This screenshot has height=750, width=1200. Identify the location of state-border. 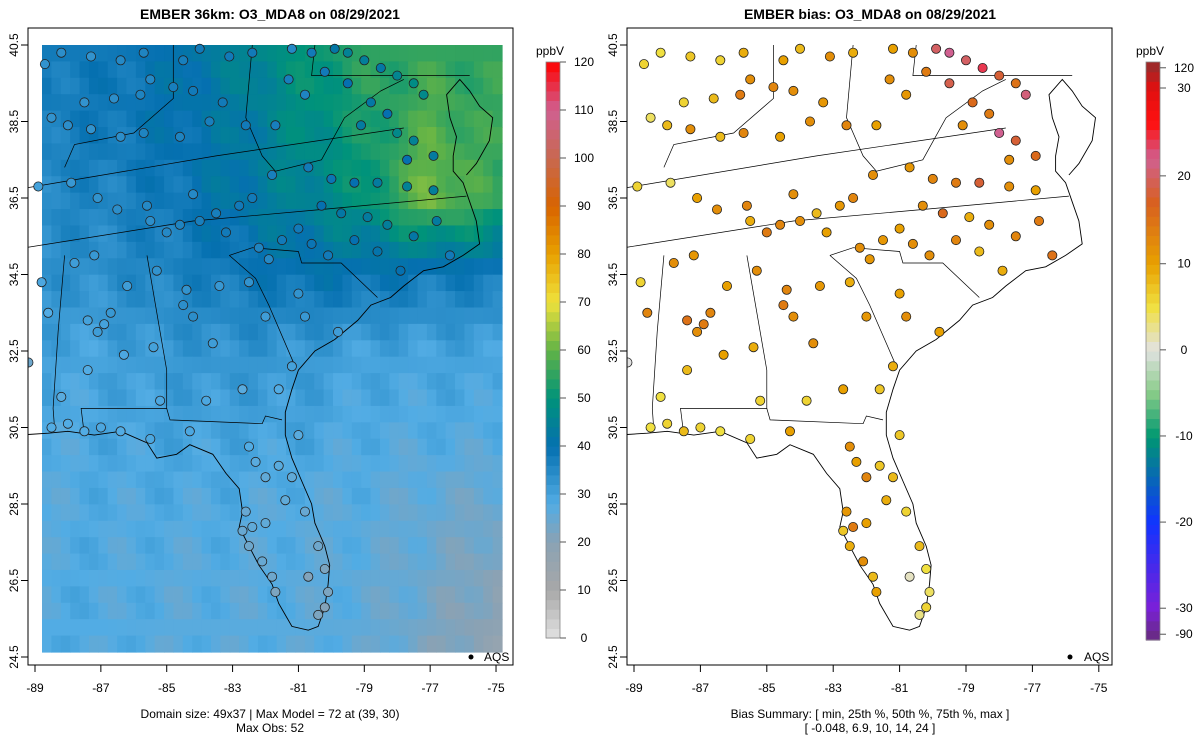
(303, 272).